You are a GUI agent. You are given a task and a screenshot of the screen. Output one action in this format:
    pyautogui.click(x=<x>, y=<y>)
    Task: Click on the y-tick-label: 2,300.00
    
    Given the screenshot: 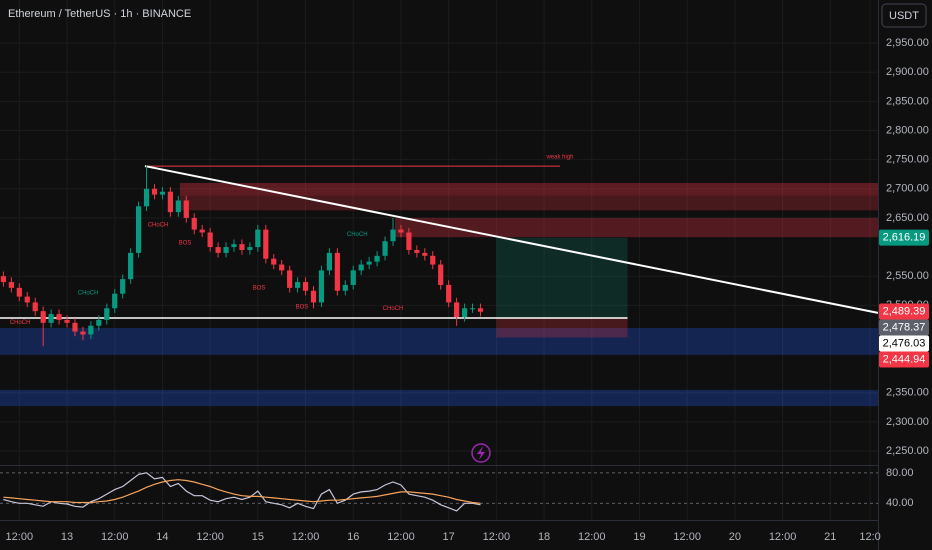 What is the action you would take?
    pyautogui.click(x=907, y=422)
    